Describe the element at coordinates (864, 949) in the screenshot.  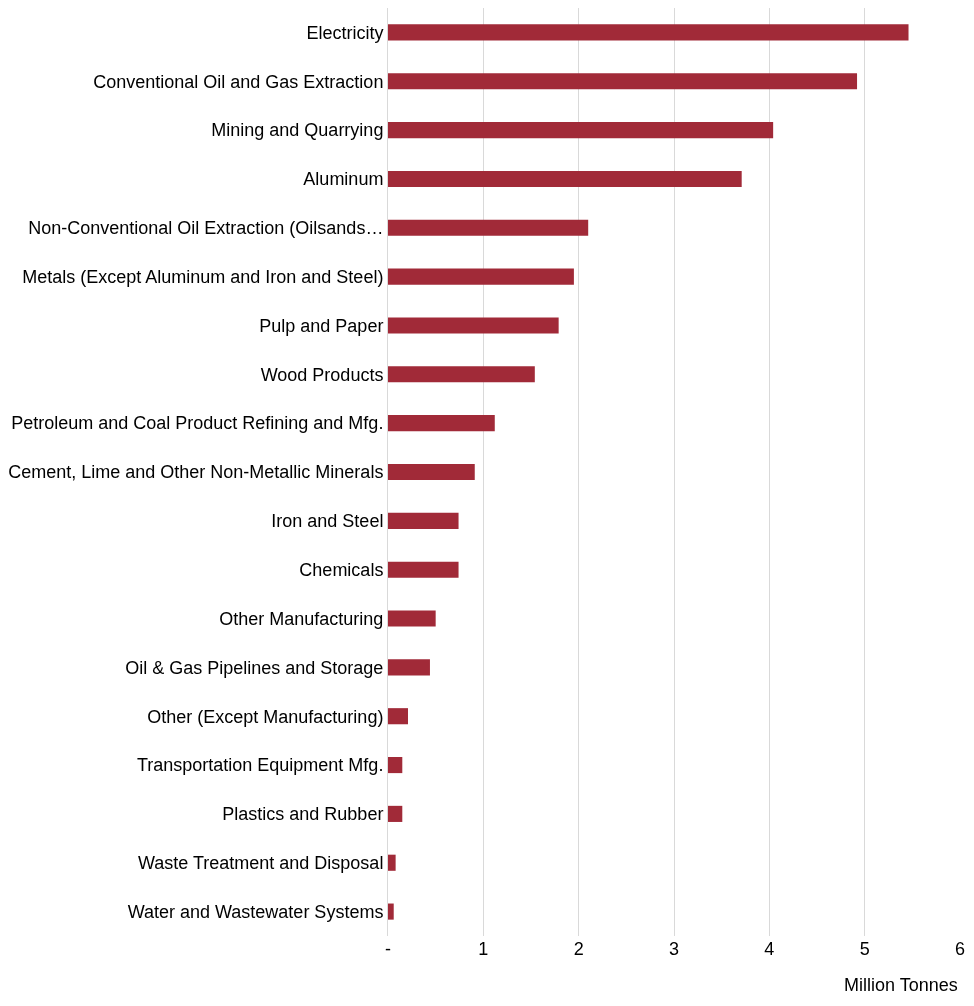
I see `x-tick-label: 5` at that location.